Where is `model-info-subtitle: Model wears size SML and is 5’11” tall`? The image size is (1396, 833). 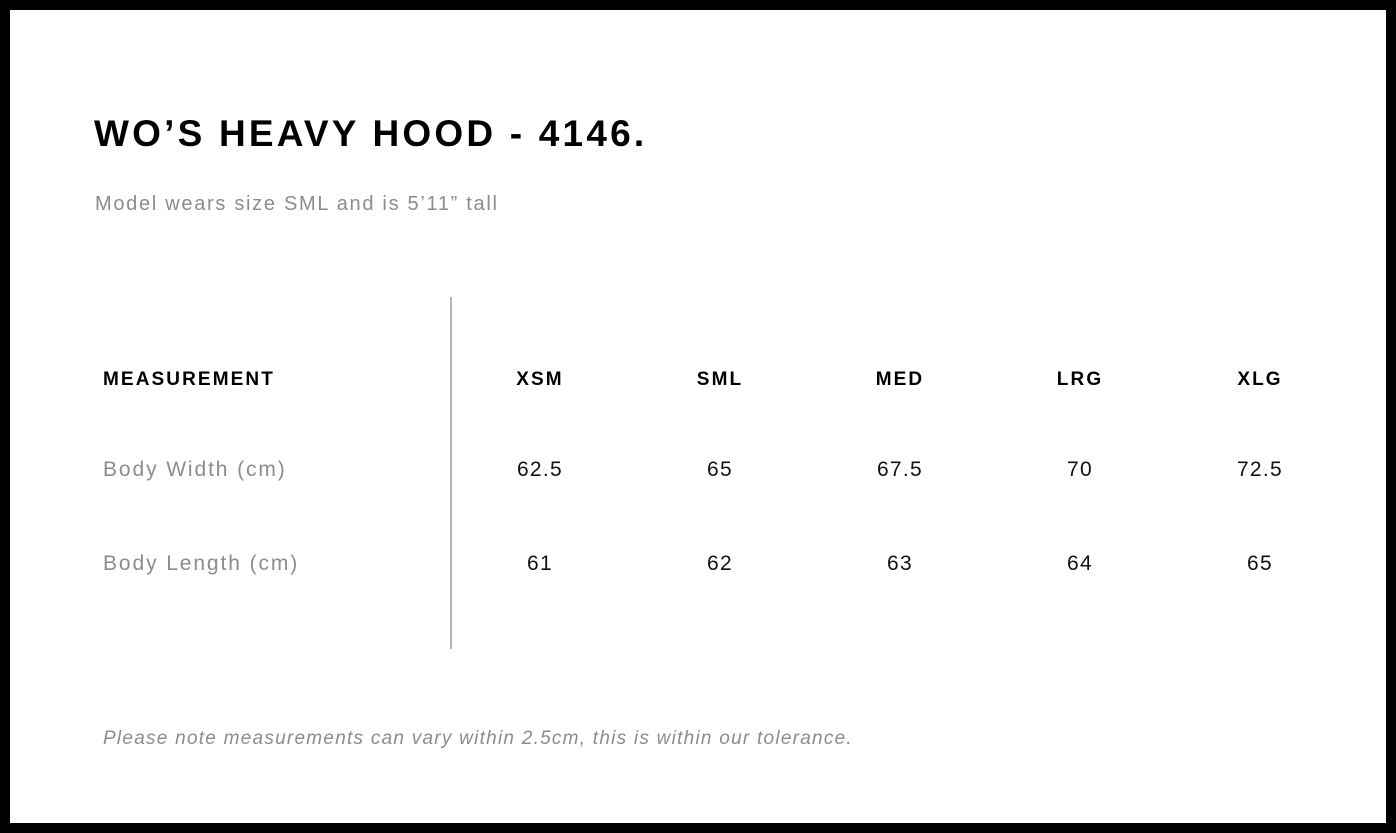 model-info-subtitle: Model wears size SML and is 5’11” tall is located at coordinates (297, 204).